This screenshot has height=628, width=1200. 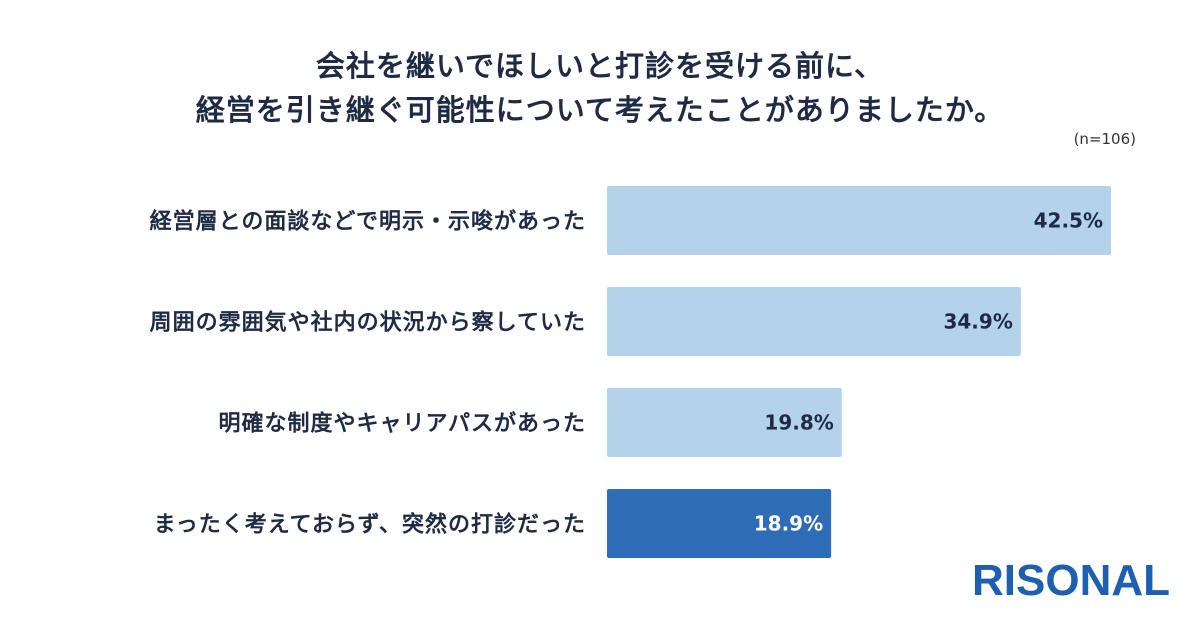 I want to click on value-label-2: 34.9%, so click(x=977, y=322).